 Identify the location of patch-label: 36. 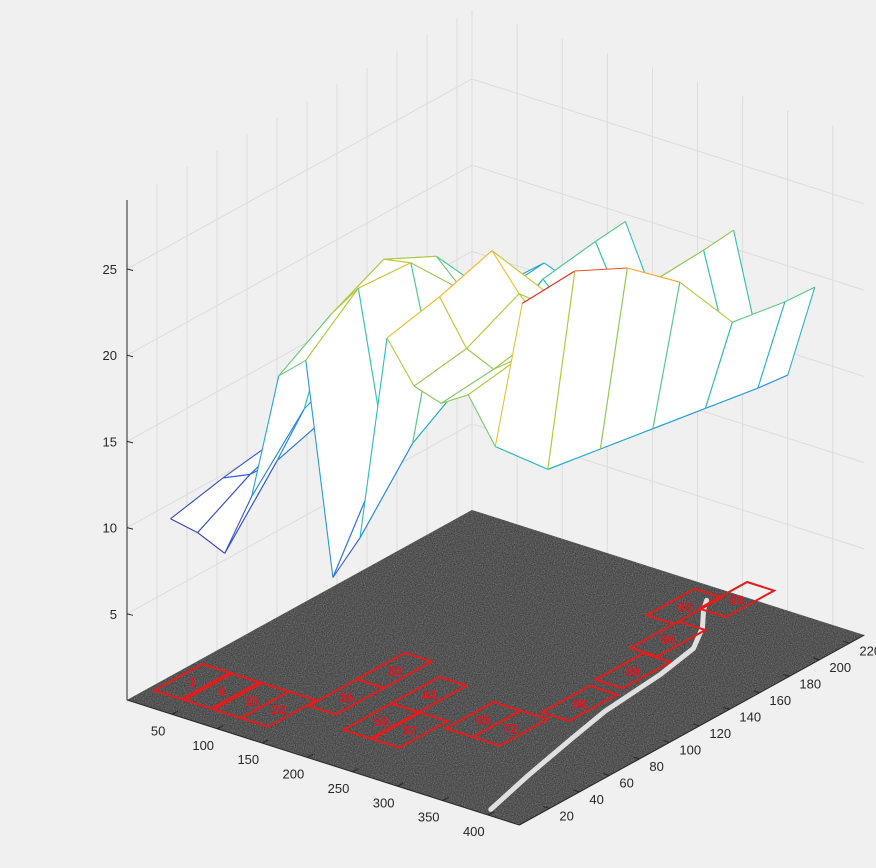
(346, 697).